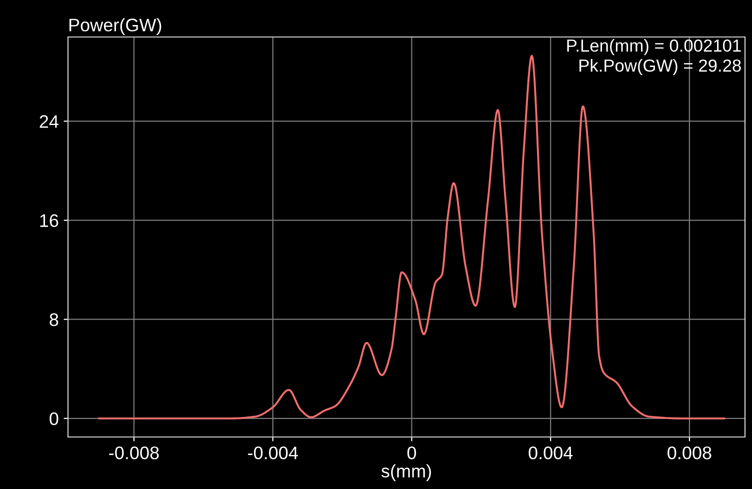 The height and width of the screenshot is (489, 752). What do you see at coordinates (49, 220) in the screenshot?
I see `y-tick-label: 16` at bounding box center [49, 220].